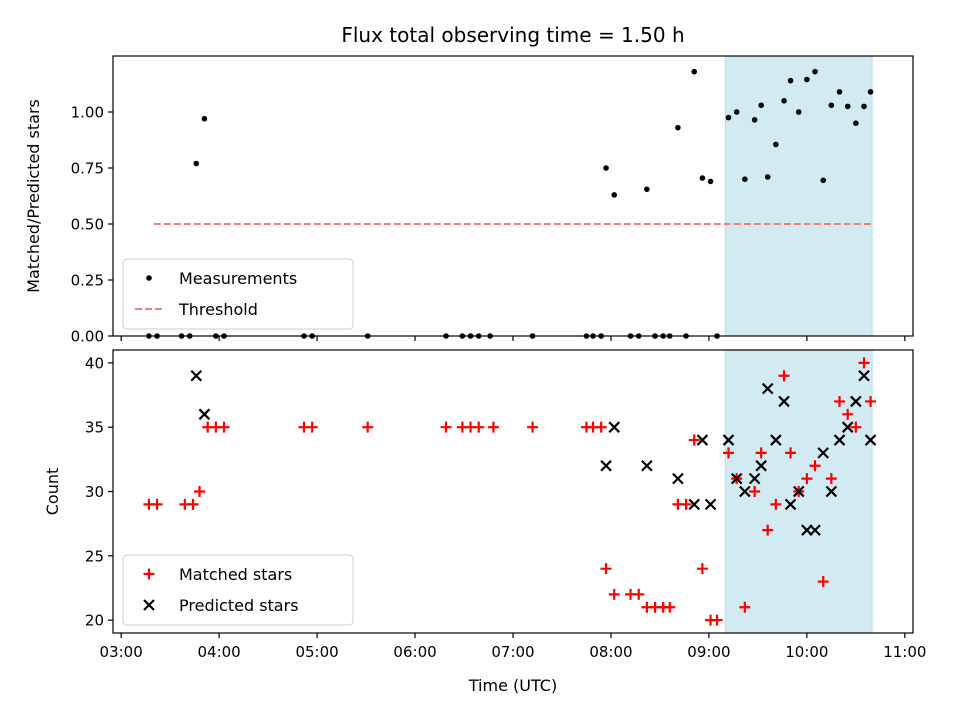  What do you see at coordinates (512, 685) in the screenshot?
I see `x-axis-label: Time (UTC)` at bounding box center [512, 685].